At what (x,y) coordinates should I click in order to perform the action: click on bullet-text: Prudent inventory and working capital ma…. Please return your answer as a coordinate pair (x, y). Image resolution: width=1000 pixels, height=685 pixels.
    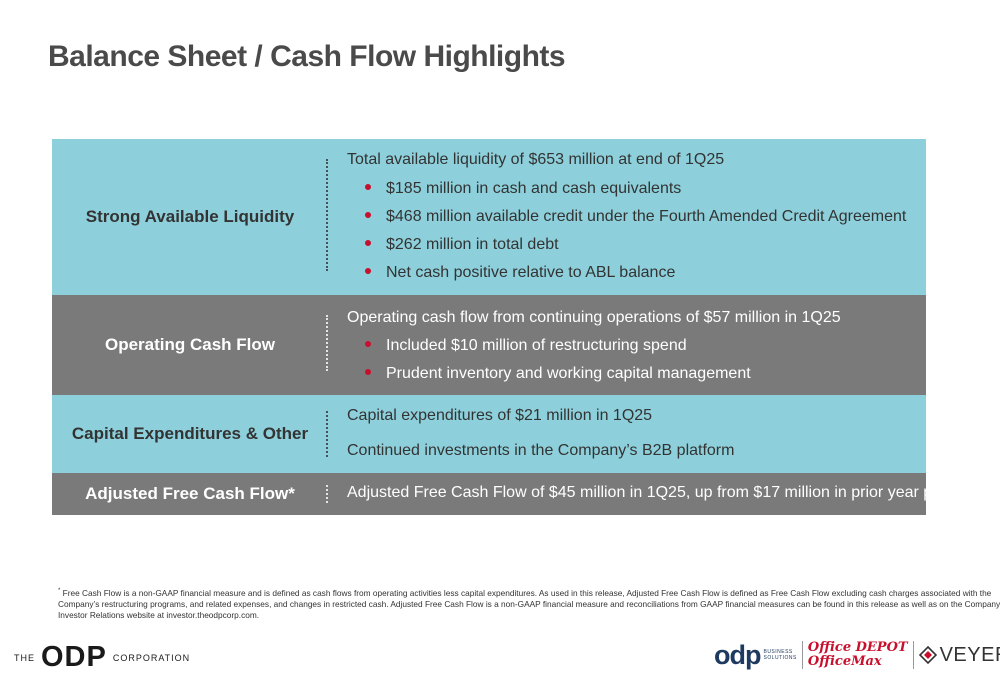
    Looking at the image, I should click on (568, 373).